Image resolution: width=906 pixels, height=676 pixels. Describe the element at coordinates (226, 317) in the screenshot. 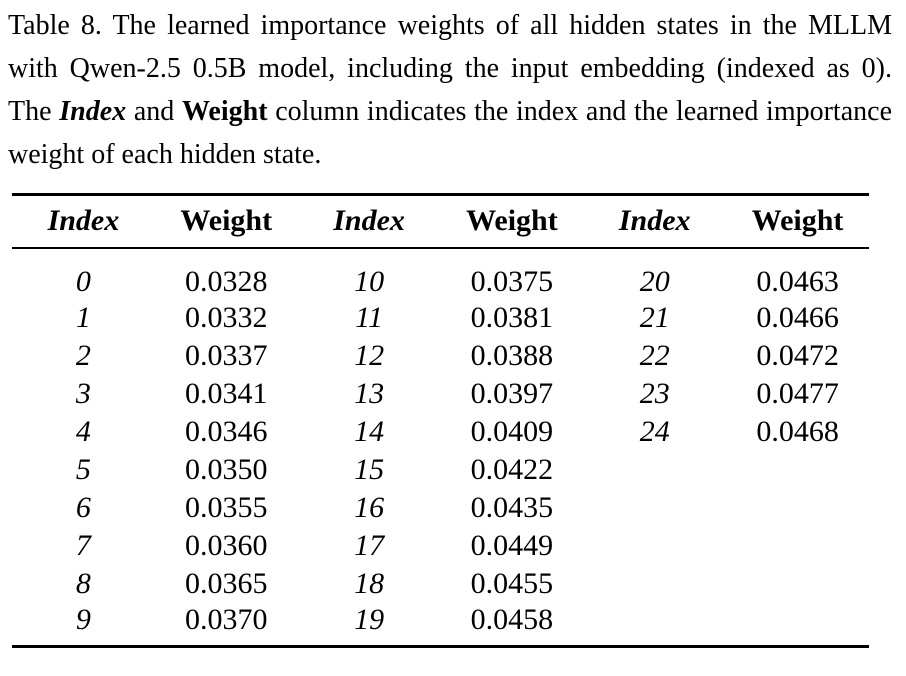

I see `weight-cell: 0.0332` at that location.